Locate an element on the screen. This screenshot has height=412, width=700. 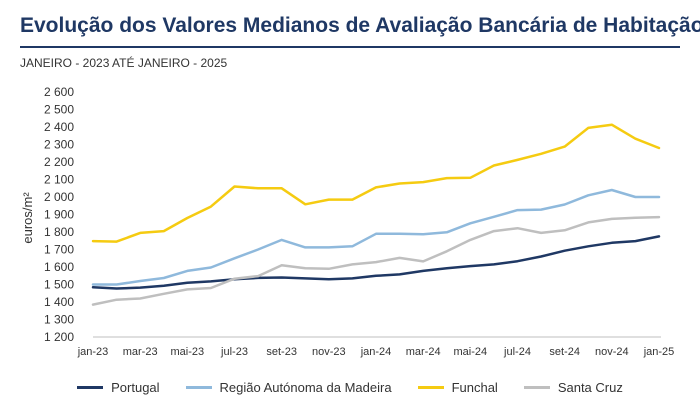
legend-label: Funchal is located at coordinates (474, 387).